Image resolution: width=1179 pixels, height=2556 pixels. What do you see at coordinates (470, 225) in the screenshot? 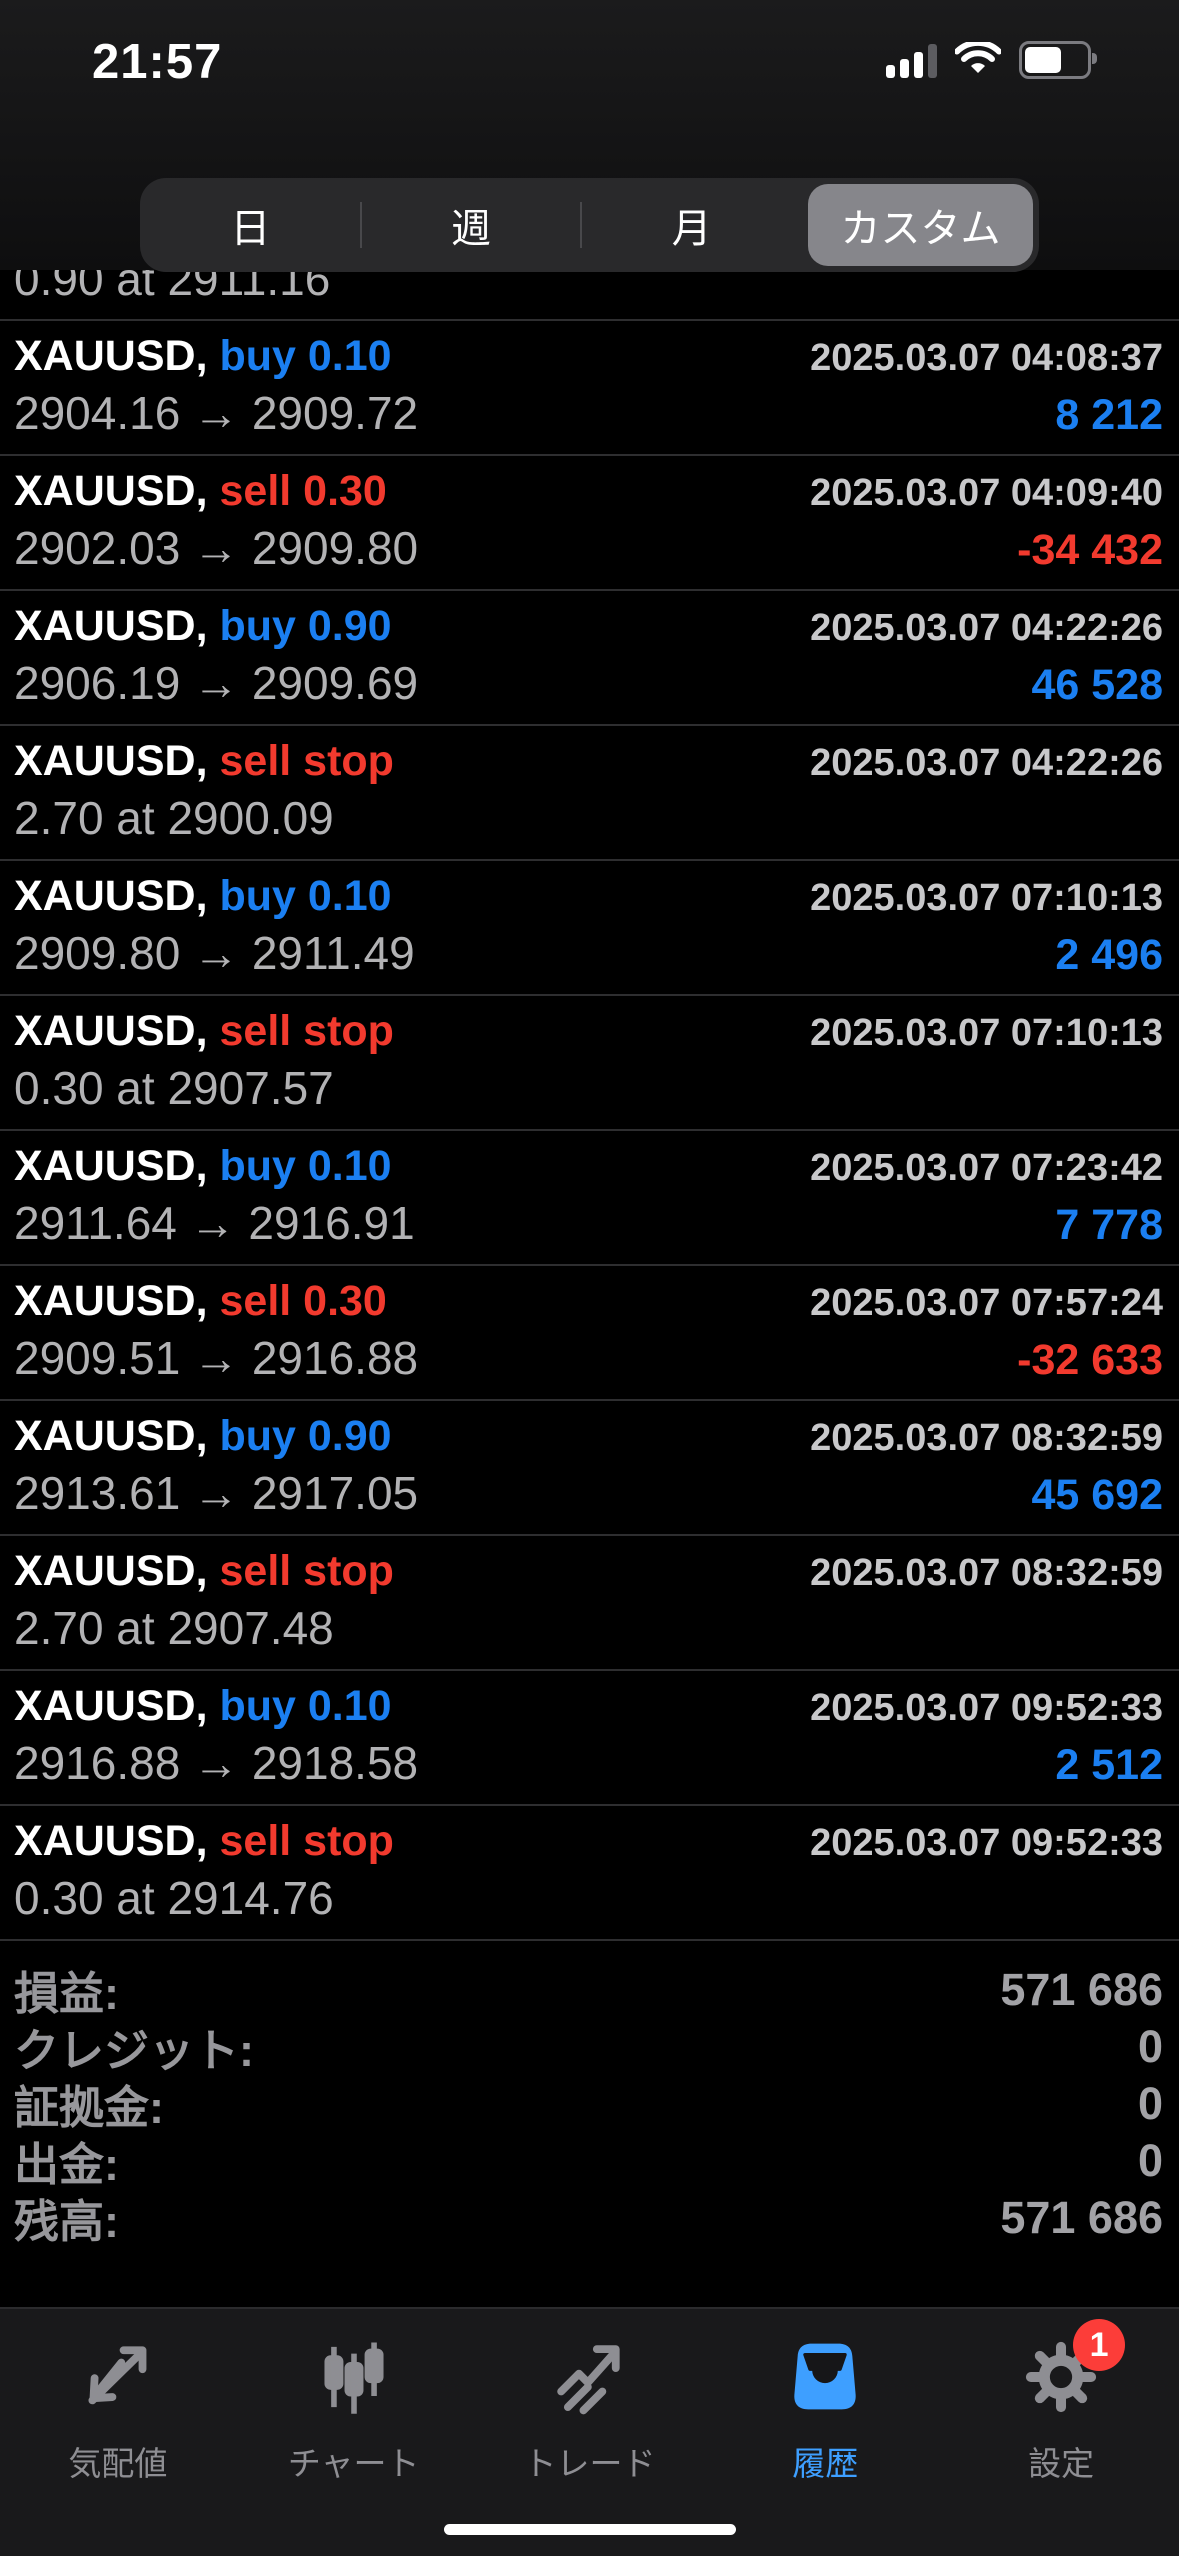
I see `segment-week: 週` at bounding box center [470, 225].